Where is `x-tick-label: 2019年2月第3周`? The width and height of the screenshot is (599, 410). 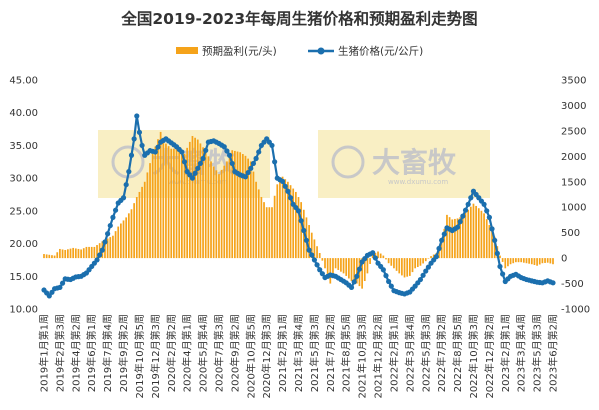 x-tick-label: 2019年2月第3周 is located at coordinates (59, 353).